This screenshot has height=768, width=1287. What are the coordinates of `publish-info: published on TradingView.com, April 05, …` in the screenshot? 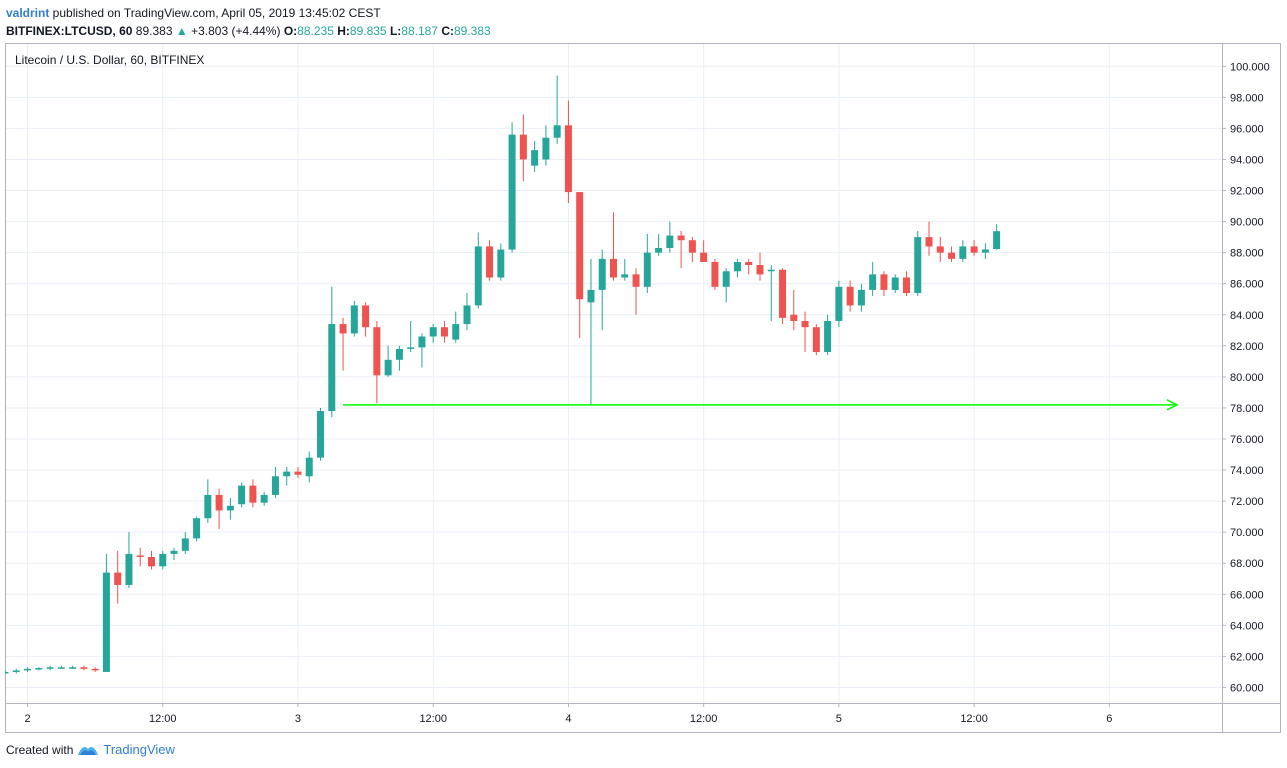 It's located at (215, 13).